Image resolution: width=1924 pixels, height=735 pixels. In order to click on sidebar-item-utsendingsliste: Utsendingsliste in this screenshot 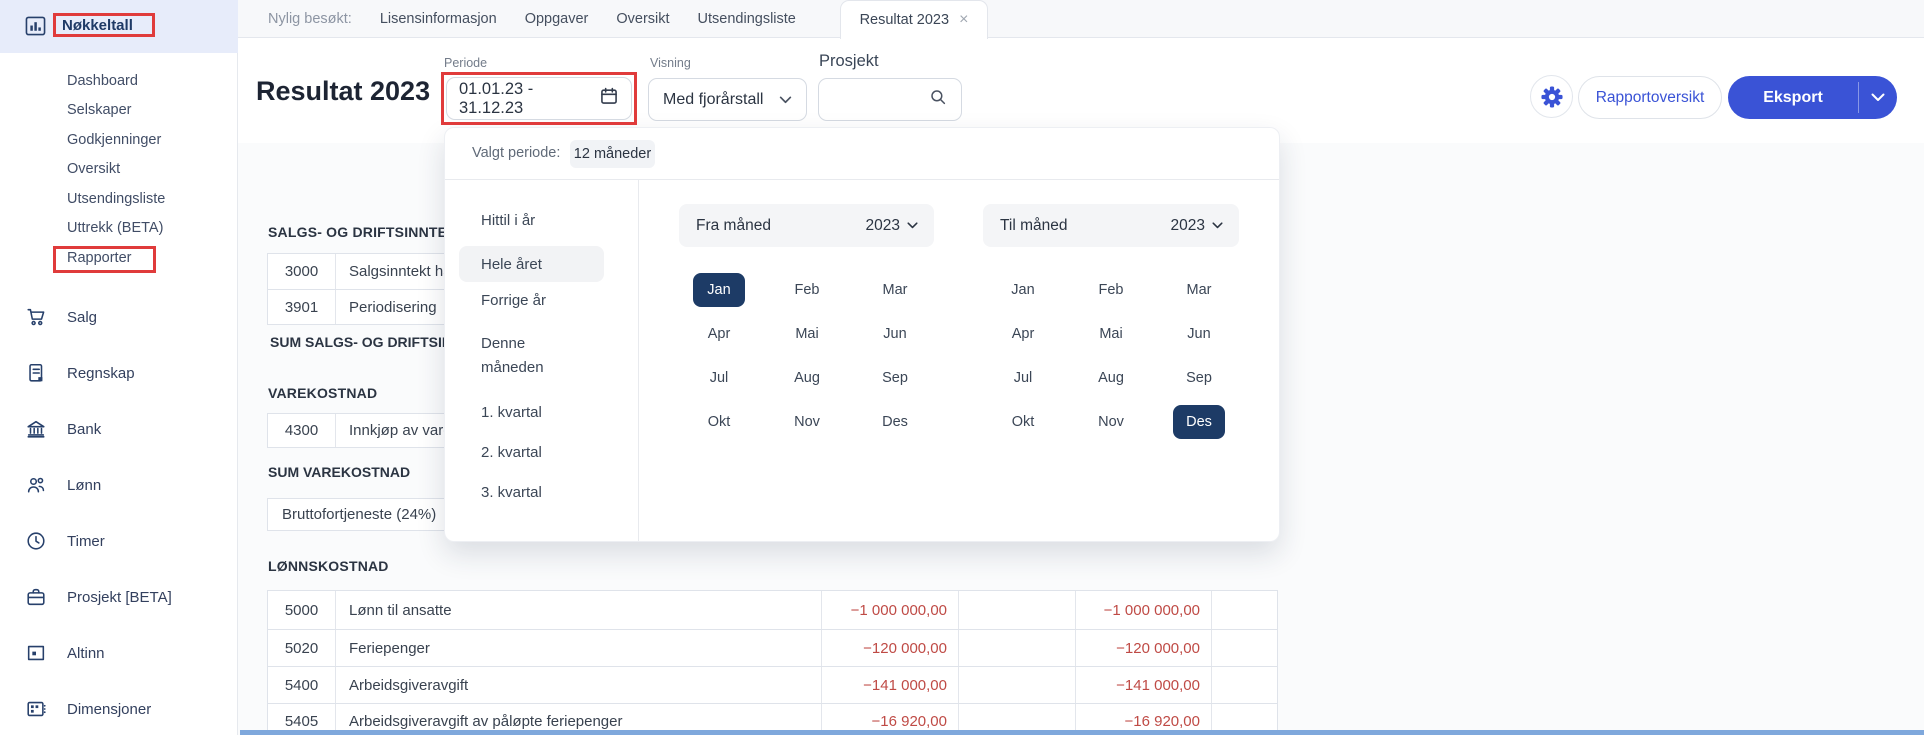, I will do `click(116, 198)`.